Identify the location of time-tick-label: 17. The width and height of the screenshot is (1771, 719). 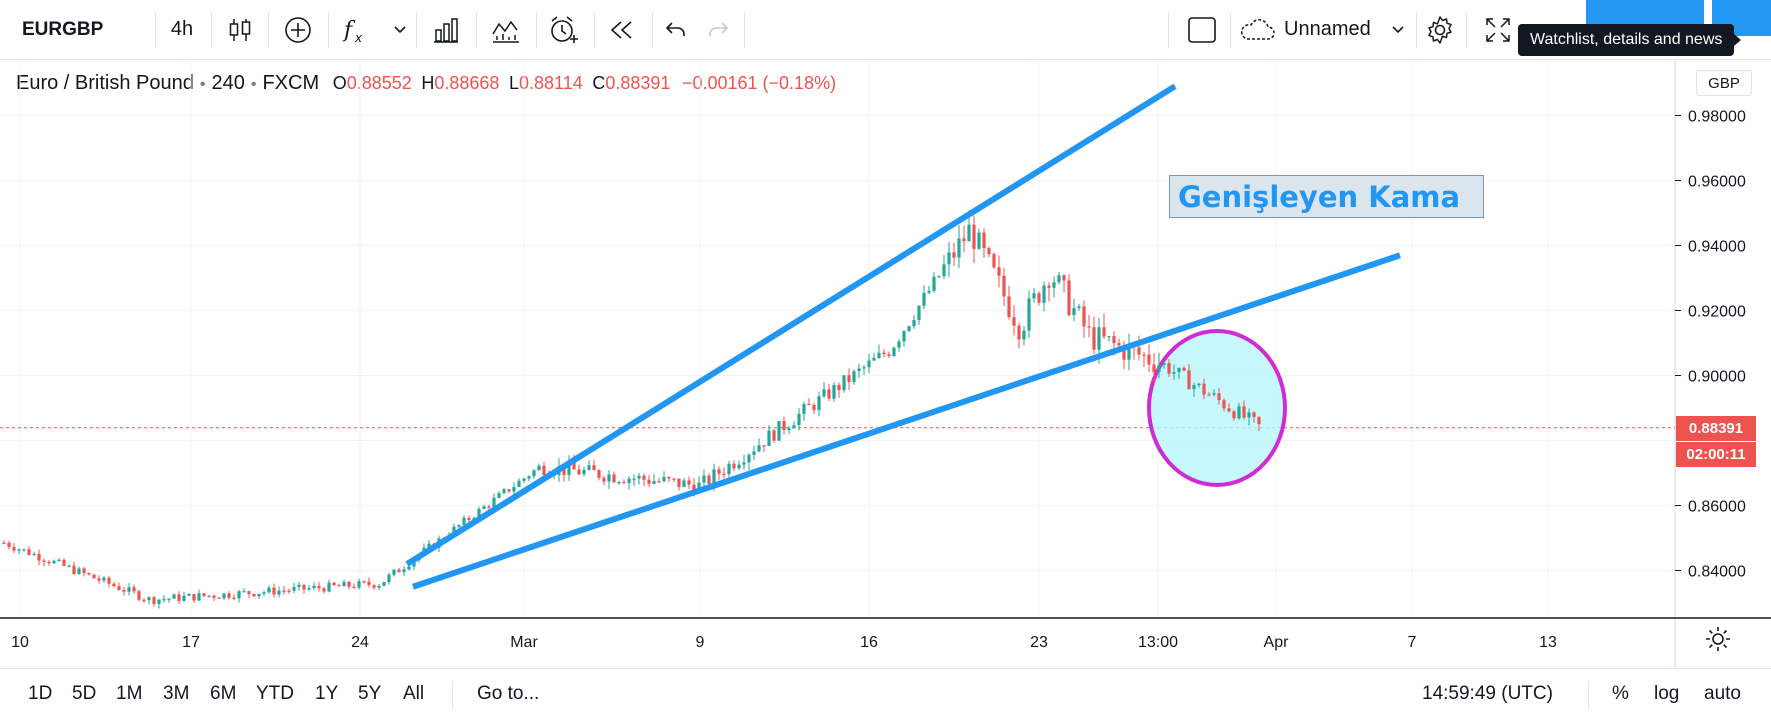
(191, 642).